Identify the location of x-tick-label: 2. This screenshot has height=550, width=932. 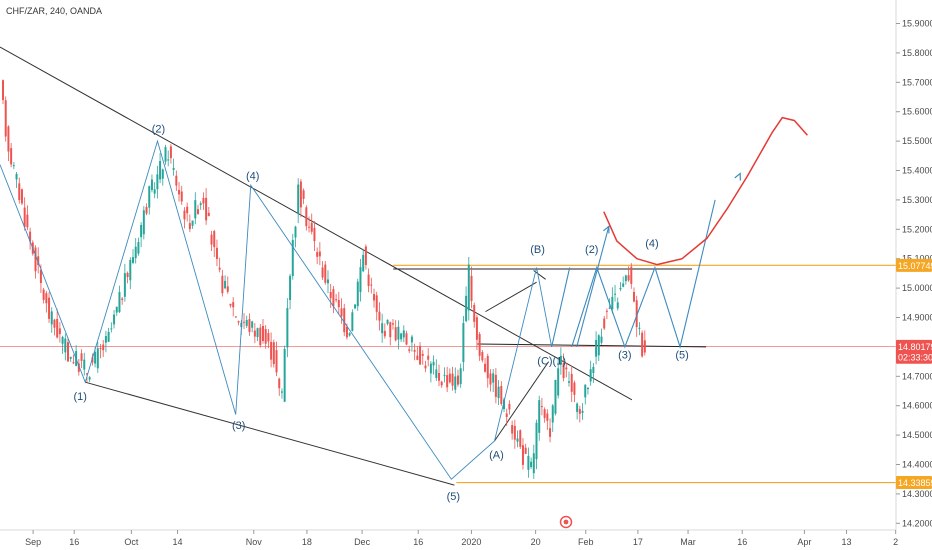
(895, 542).